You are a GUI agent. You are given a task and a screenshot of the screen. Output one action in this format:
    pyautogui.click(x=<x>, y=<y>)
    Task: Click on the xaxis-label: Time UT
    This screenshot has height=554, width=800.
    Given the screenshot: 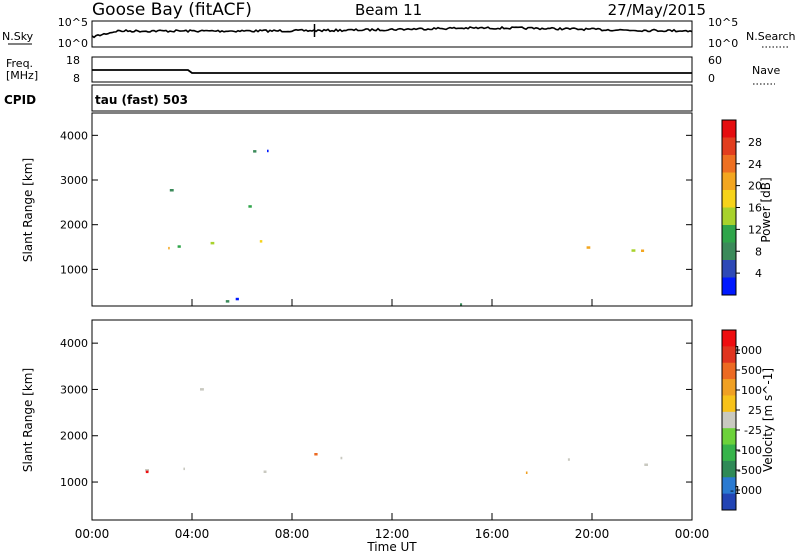 What is the action you would take?
    pyautogui.click(x=391, y=547)
    